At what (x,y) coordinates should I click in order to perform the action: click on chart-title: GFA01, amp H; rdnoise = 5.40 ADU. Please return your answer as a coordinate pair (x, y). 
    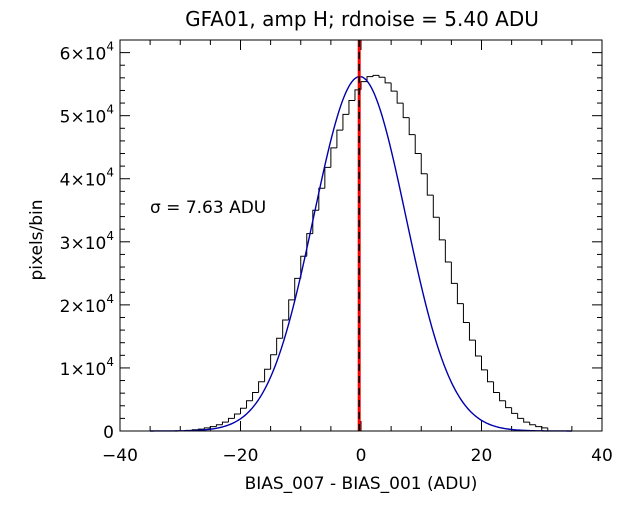
    Looking at the image, I should click on (362, 19).